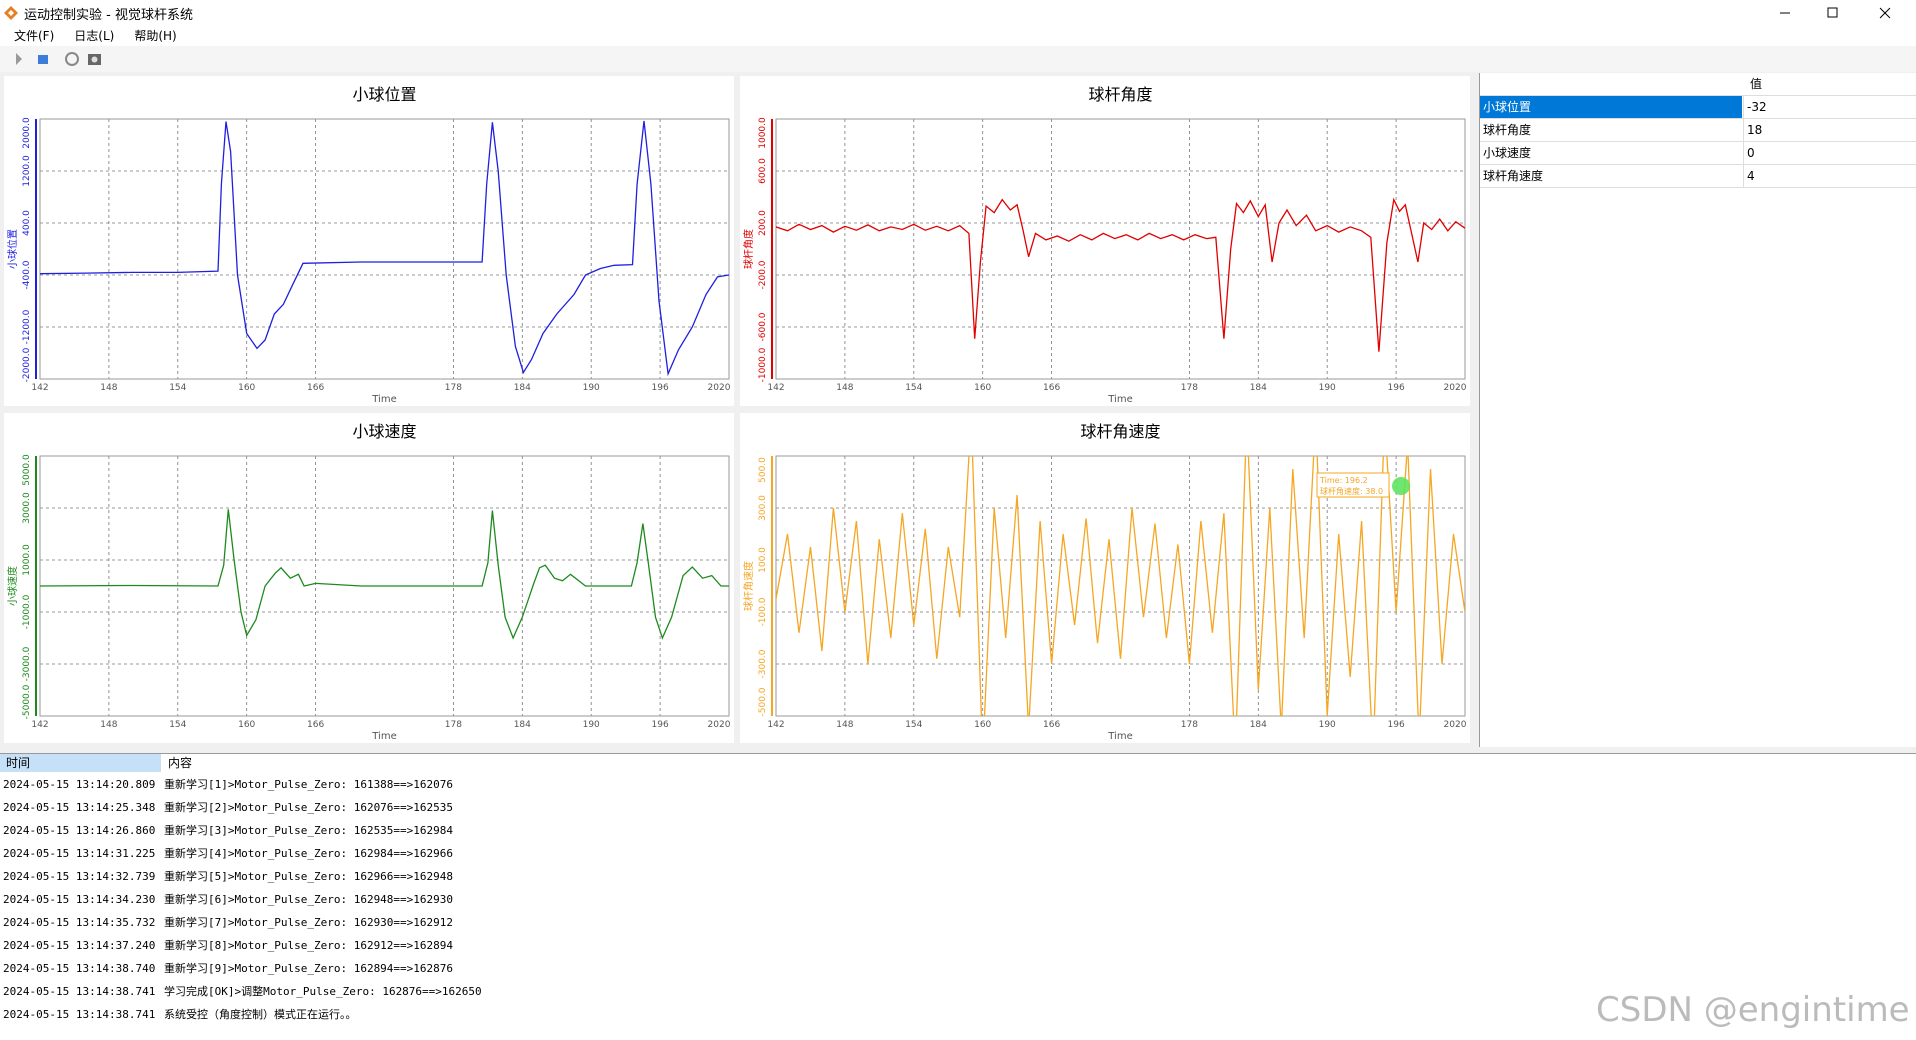  What do you see at coordinates (27, 326) in the screenshot?
I see `y-tick-label: -1200.0` at bounding box center [27, 326].